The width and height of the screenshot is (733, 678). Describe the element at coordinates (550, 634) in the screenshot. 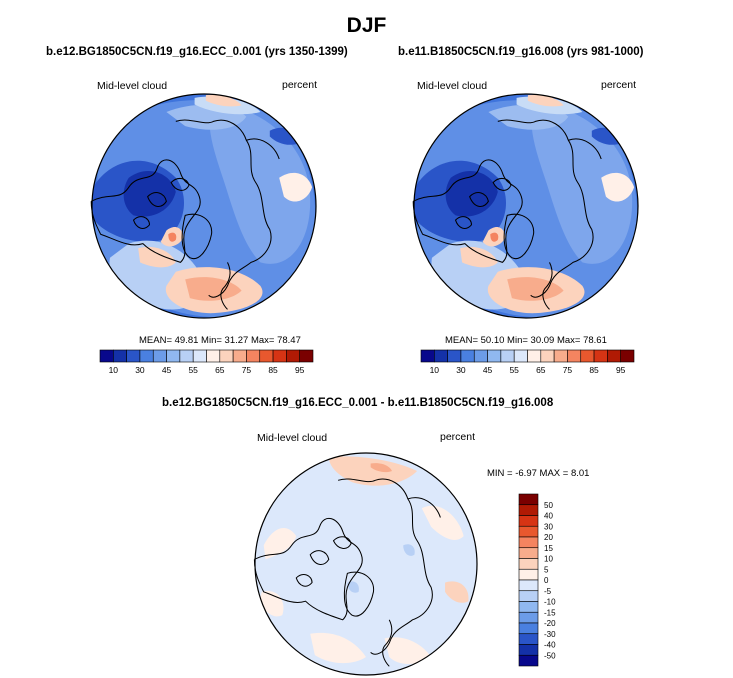

I see `colorbar-tick-label: -30` at that location.